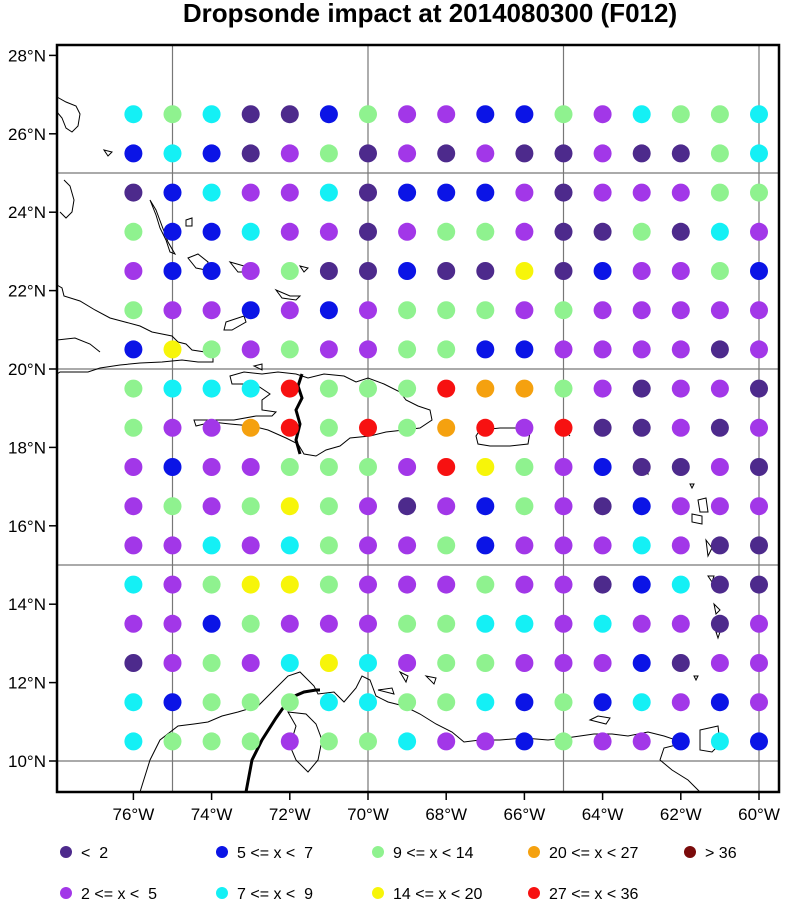 The height and width of the screenshot is (900, 805). Describe the element at coordinates (290, 814) in the screenshot. I see `x-tick-label: 72°W` at that location.